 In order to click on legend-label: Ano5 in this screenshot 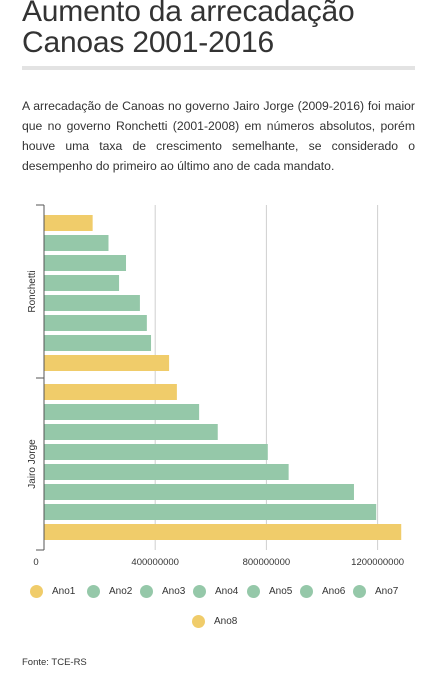, I will do `click(281, 591)`.